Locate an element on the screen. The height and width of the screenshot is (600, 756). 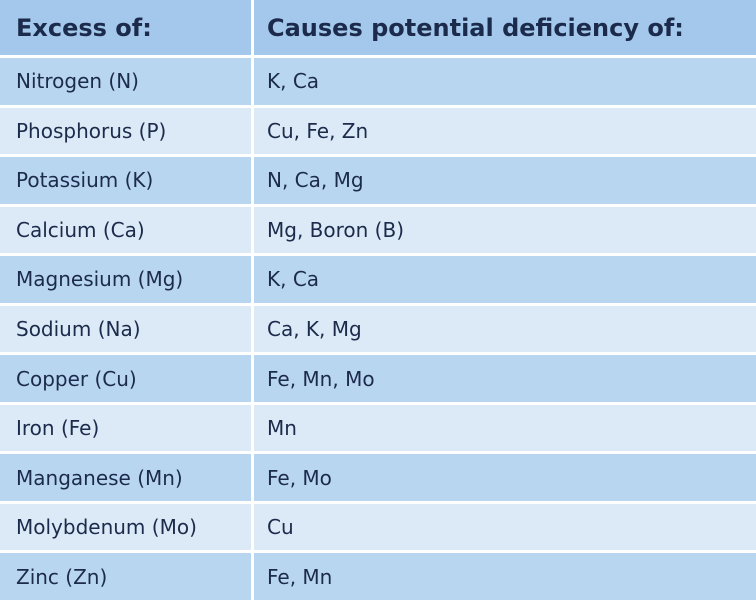
table-cell: Copper (Cu) is located at coordinates (125, 378).